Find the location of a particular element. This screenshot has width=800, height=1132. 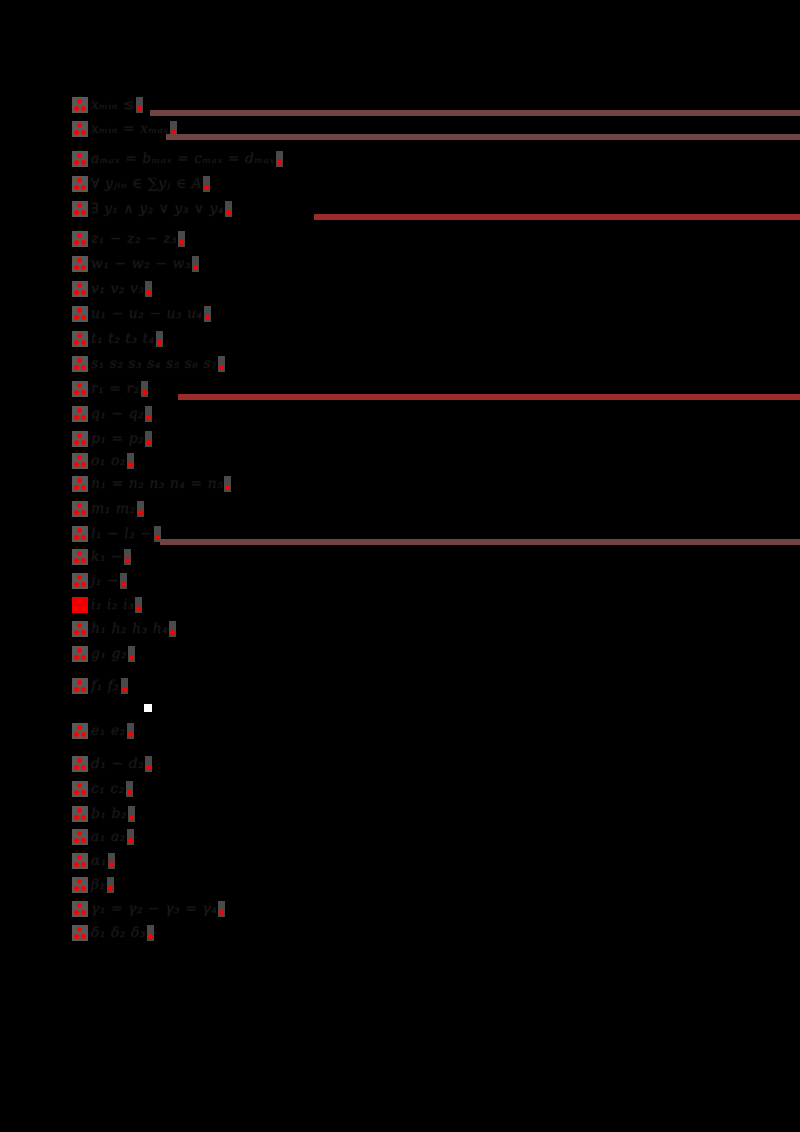

list-item: i₁ i₂ i₃ is located at coordinates (107, 605).